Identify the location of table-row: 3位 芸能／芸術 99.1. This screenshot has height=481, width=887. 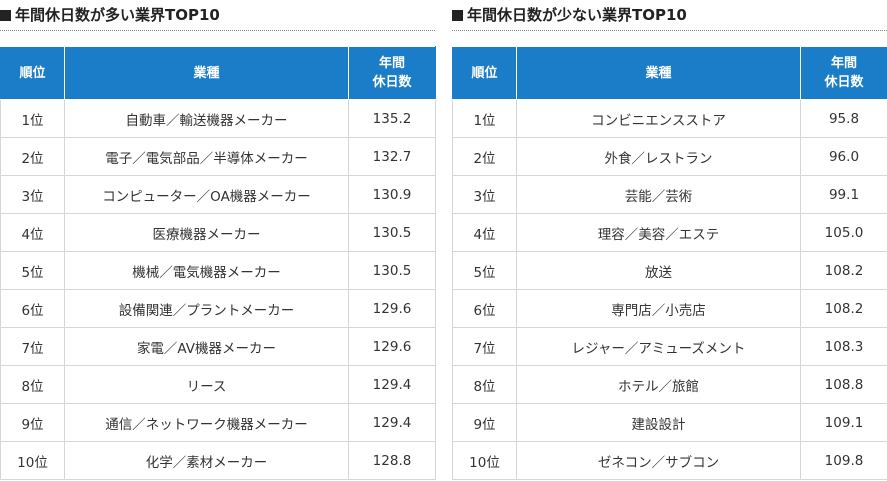
(669, 194).